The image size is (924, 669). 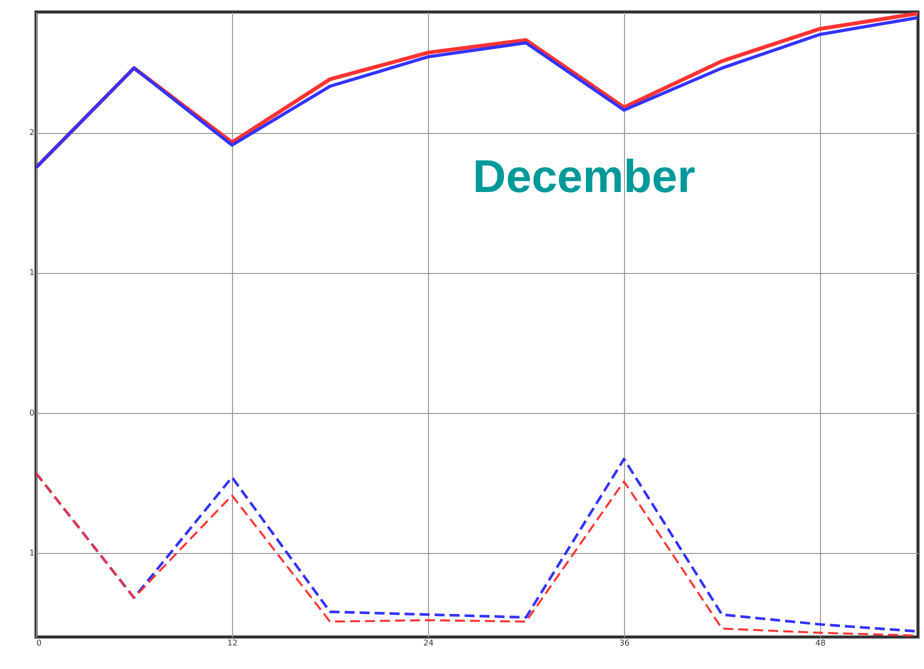 I want to click on y-tick-label: 2, so click(x=31, y=133).